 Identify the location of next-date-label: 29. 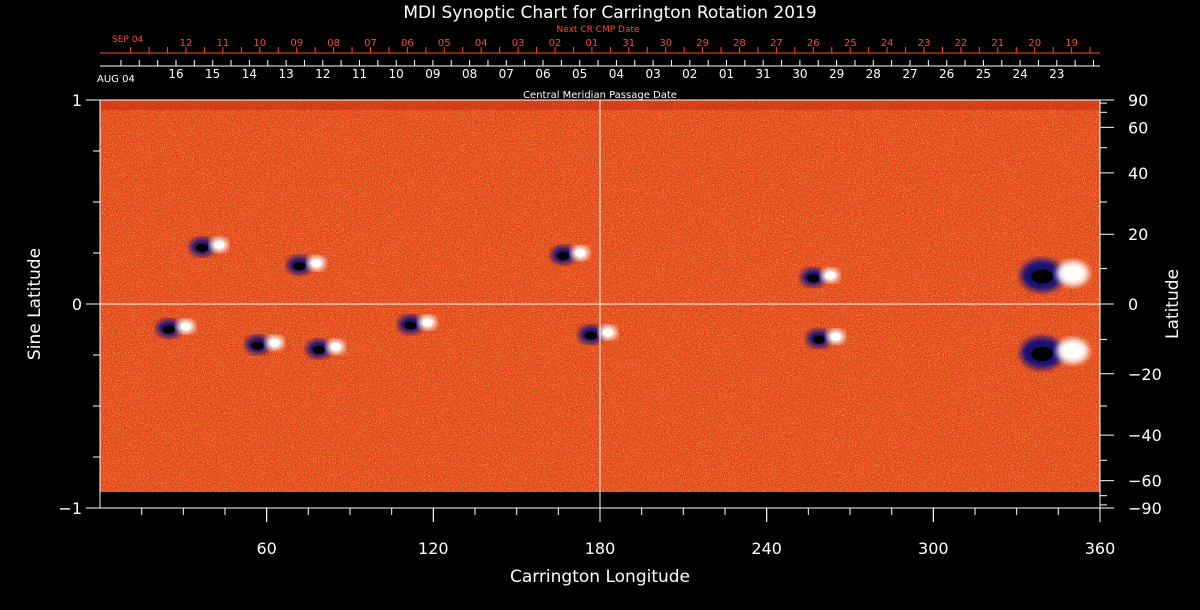
(702, 43).